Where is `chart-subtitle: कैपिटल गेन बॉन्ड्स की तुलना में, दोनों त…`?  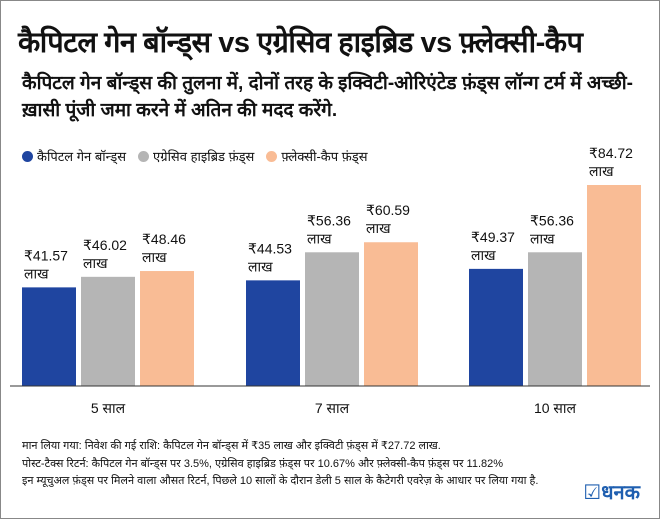
chart-subtitle: कैपिटल गेन बॉन्ड्स की तुलना में, दोनों त… is located at coordinates (327, 97).